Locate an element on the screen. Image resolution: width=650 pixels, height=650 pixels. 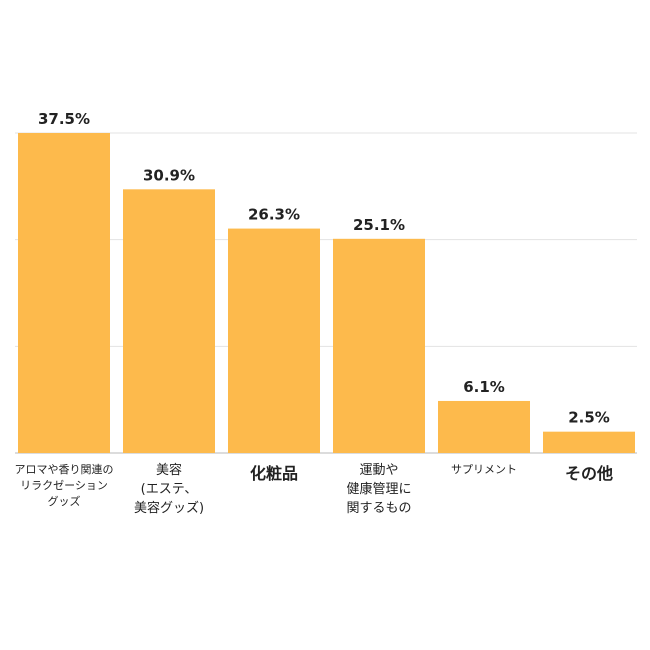
bar-value-label: 26.3% is located at coordinates (274, 215).